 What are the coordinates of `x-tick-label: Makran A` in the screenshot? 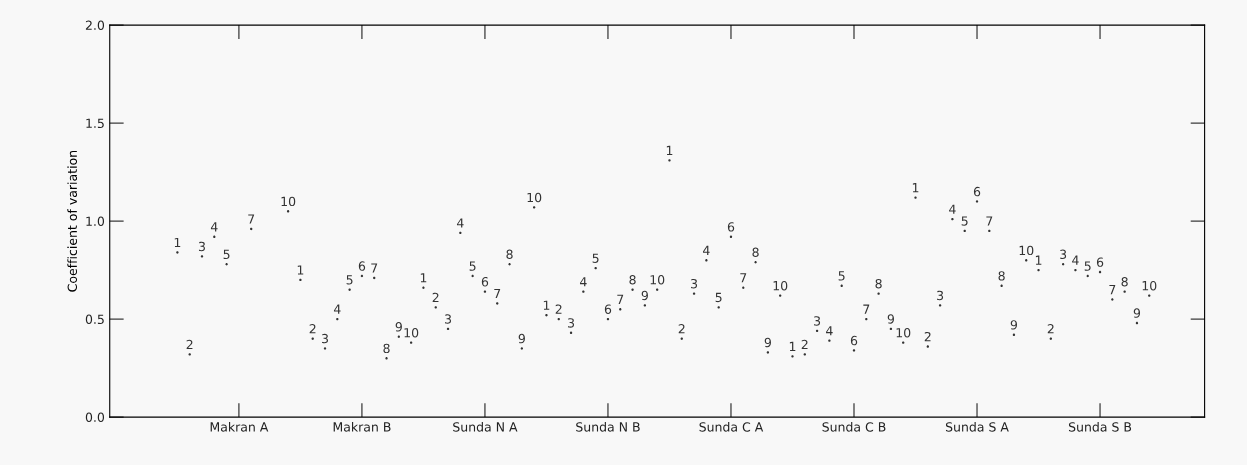 It's located at (239, 426).